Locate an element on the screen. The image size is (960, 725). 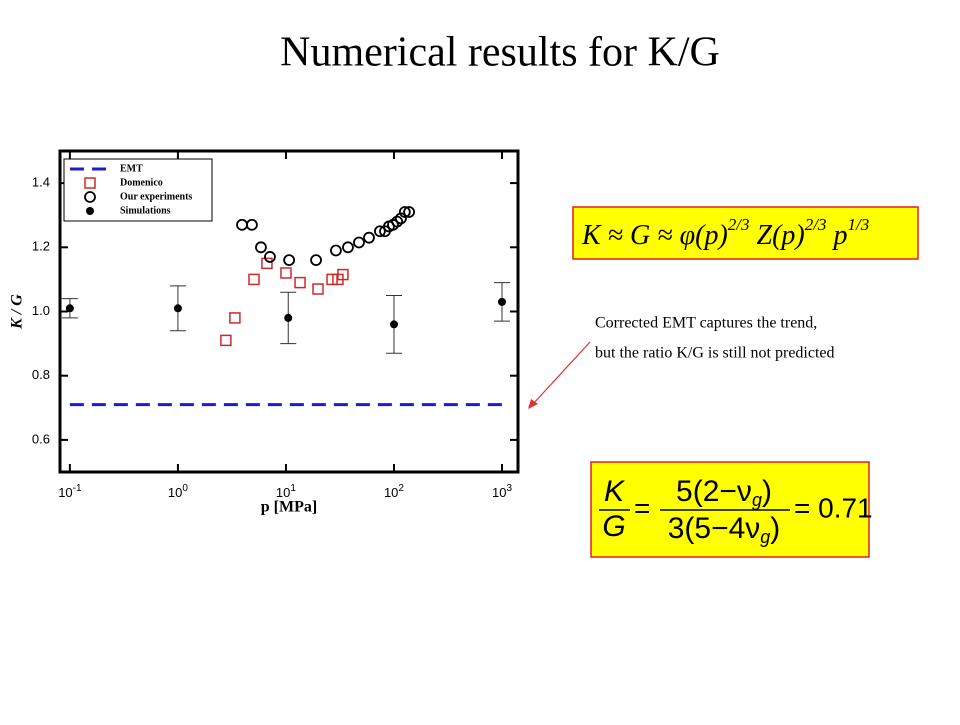
x-tick-exponent: 2 is located at coordinates (401, 488).